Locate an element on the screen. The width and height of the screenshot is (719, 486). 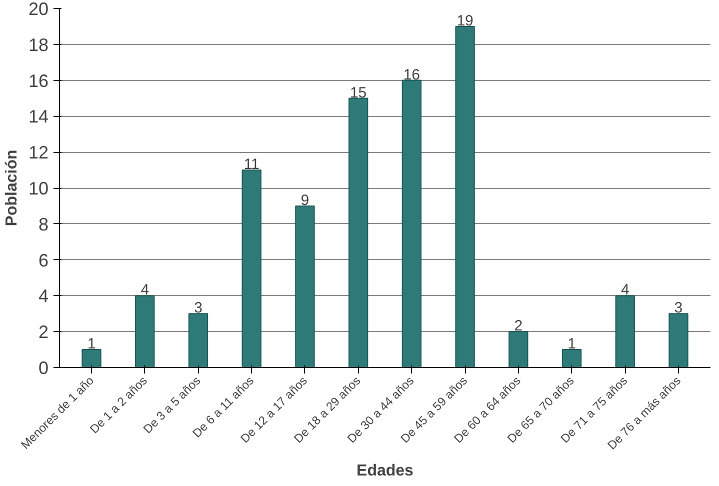
data-label: 11 is located at coordinates (252, 165).